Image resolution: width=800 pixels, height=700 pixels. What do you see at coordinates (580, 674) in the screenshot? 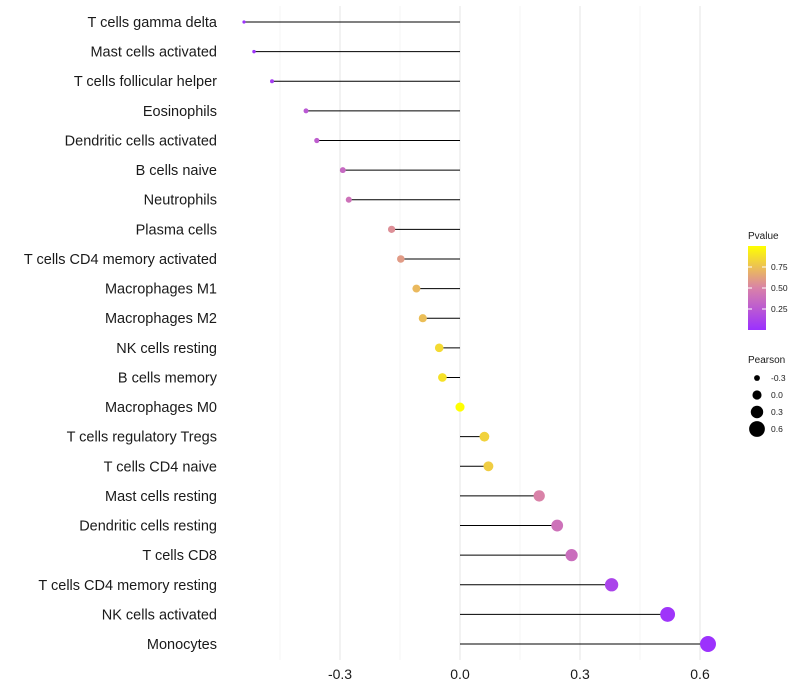
I see `x-tick-label: 0.3` at bounding box center [580, 674].